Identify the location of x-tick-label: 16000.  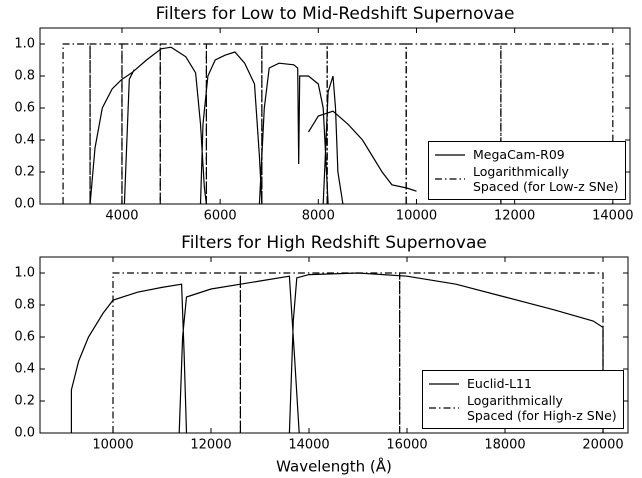
(406, 445).